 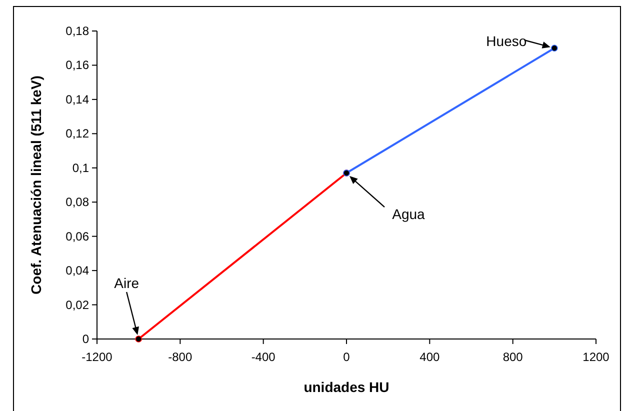 I want to click on x-tick-label: 400, so click(x=430, y=357).